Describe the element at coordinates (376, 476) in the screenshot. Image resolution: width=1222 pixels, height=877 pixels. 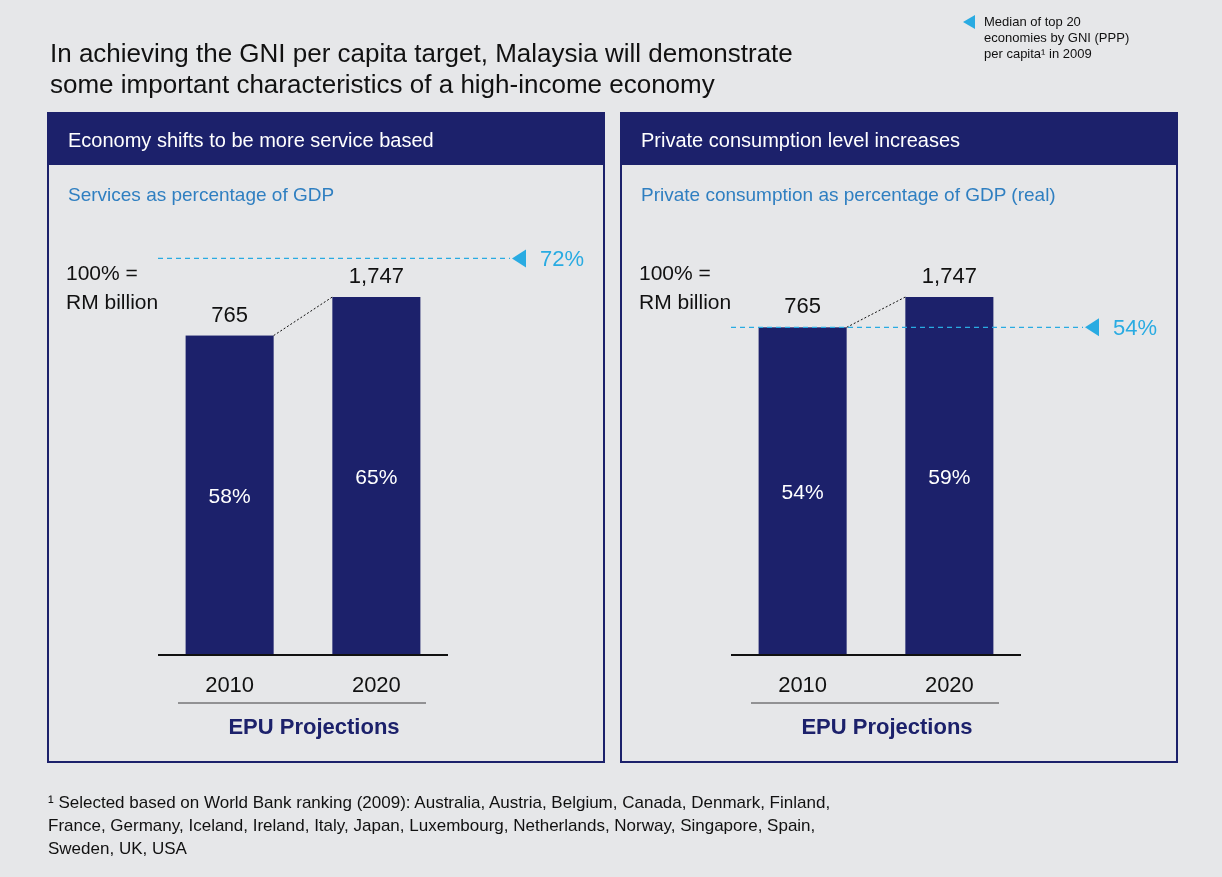
I see `data-label: 65%` at that location.